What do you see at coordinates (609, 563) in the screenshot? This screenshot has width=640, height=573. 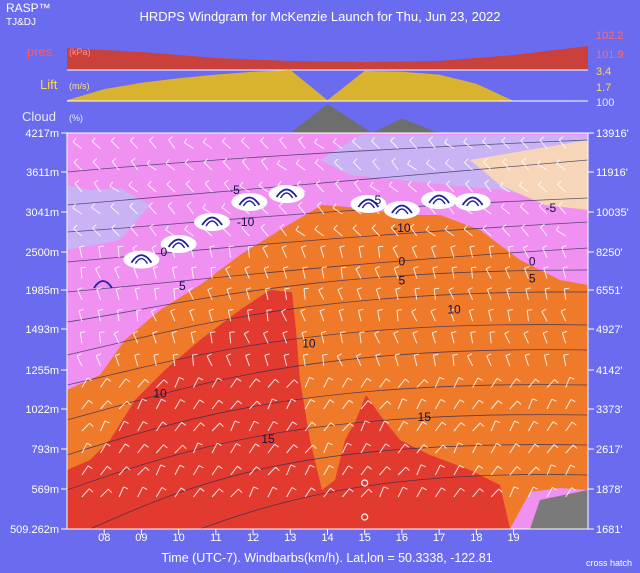 I see `cross-hatch-note: cross hatch` at bounding box center [609, 563].